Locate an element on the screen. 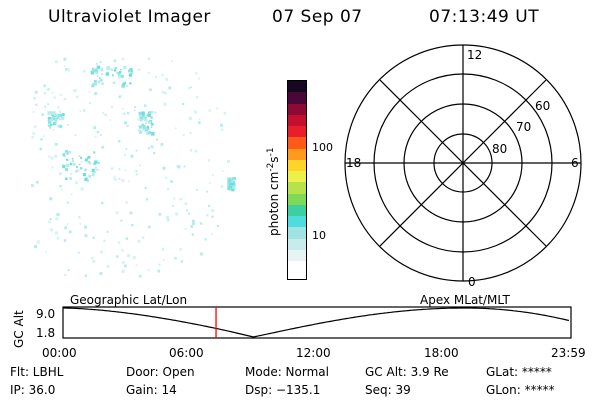 Image resolution: width=600 pixels, height=400 pixels. altitude-curve is located at coordinates (316, 322).